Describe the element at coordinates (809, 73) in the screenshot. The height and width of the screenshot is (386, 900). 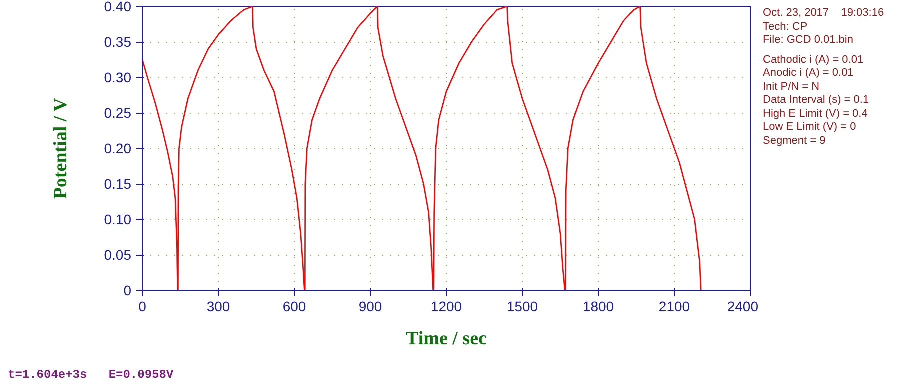
I see `text: Anodic i (A) = 0.01` at that location.